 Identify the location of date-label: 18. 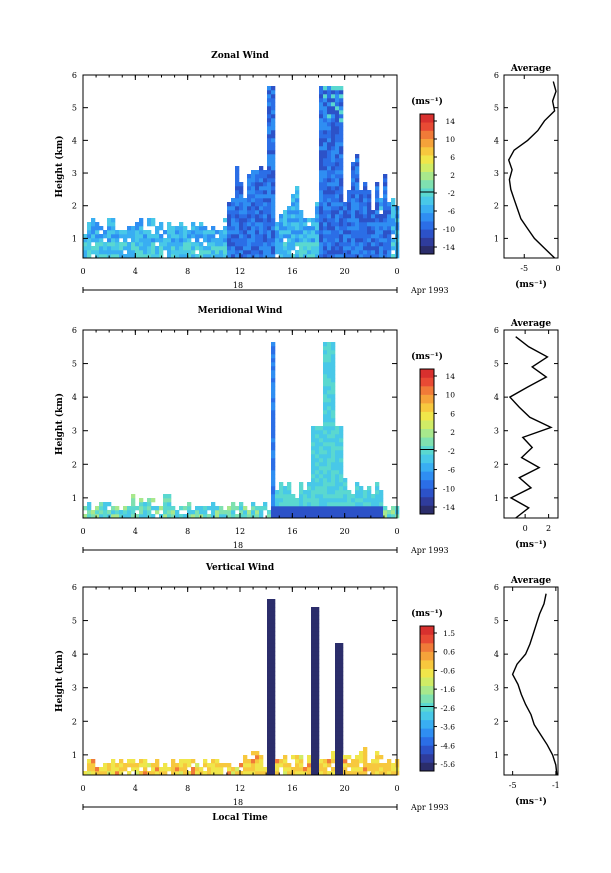
(238, 285).